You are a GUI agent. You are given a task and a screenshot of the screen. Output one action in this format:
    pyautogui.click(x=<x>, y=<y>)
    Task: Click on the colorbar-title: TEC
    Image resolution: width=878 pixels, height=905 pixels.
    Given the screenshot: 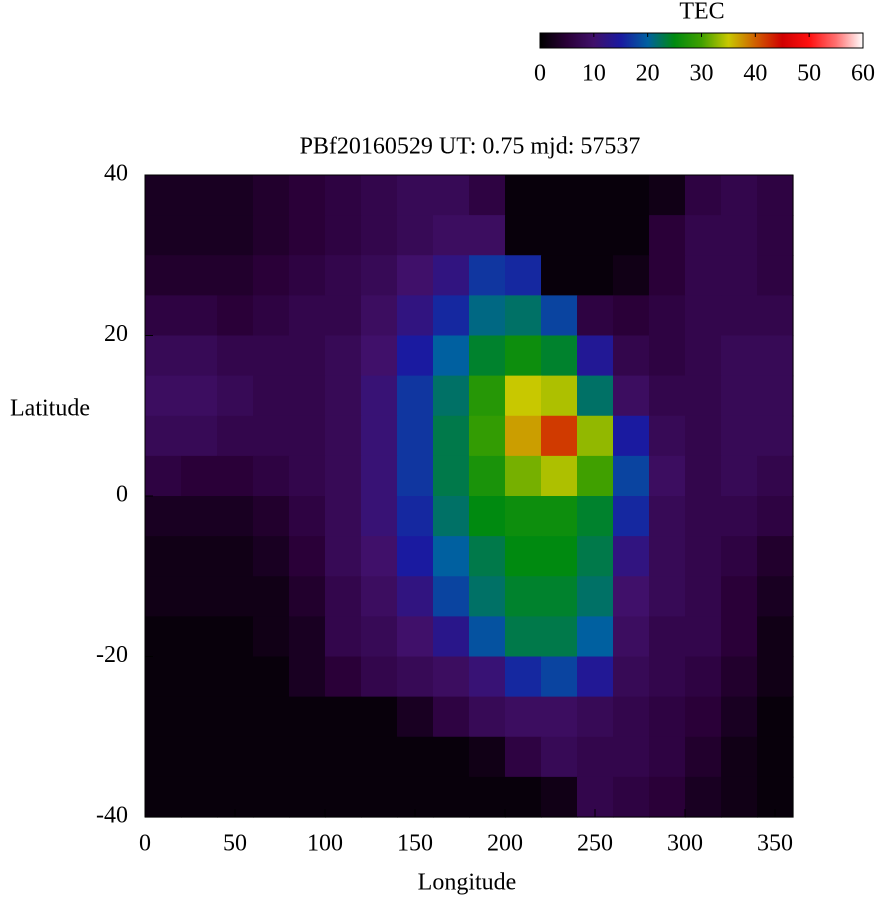 What is the action you would take?
    pyautogui.click(x=701, y=12)
    